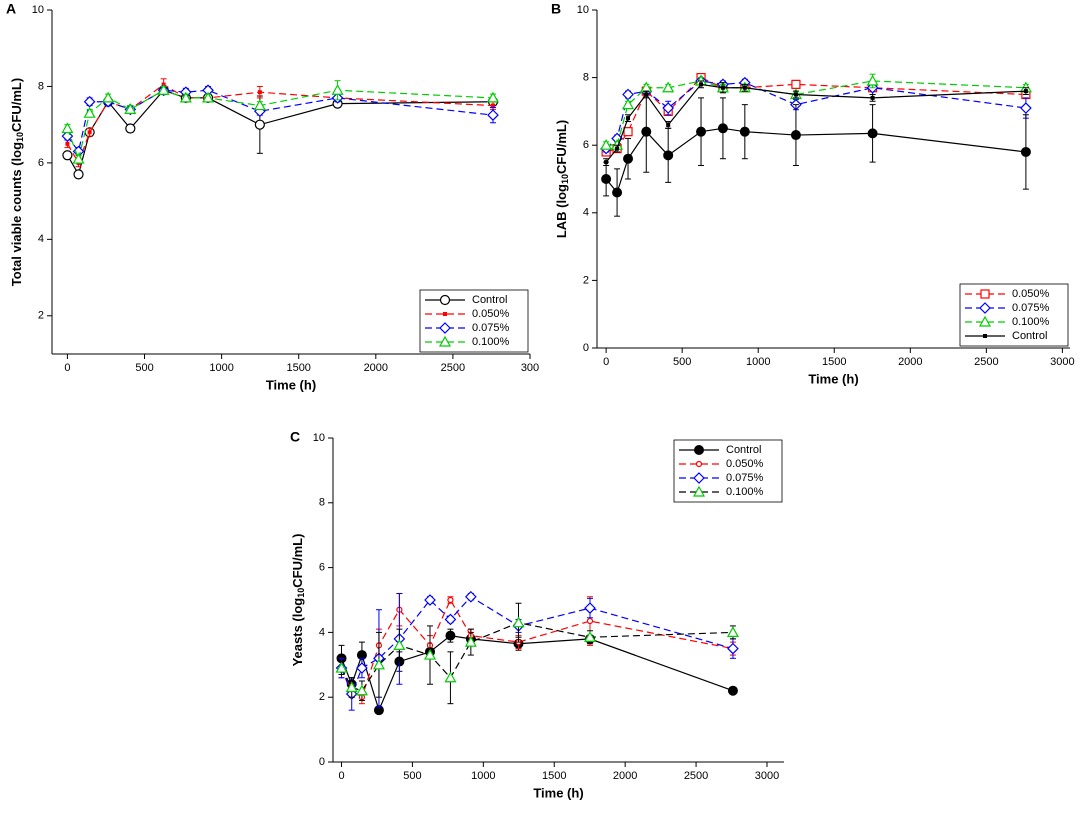 This screenshot has height=814, width=1084. What do you see at coordinates (41, 163) in the screenshot?
I see `y-tick-label: 6` at bounding box center [41, 163].